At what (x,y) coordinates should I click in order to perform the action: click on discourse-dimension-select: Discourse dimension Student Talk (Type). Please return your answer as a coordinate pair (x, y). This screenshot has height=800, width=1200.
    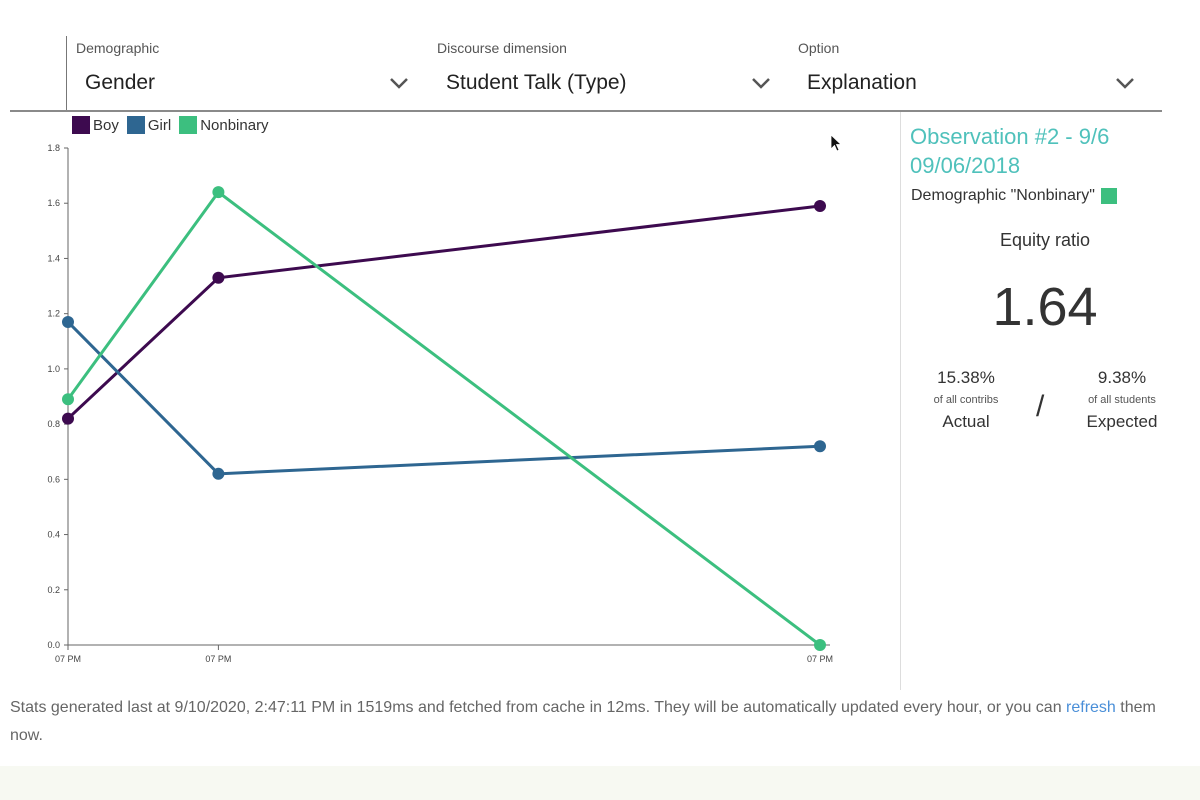
    Looking at the image, I should click on (609, 75).